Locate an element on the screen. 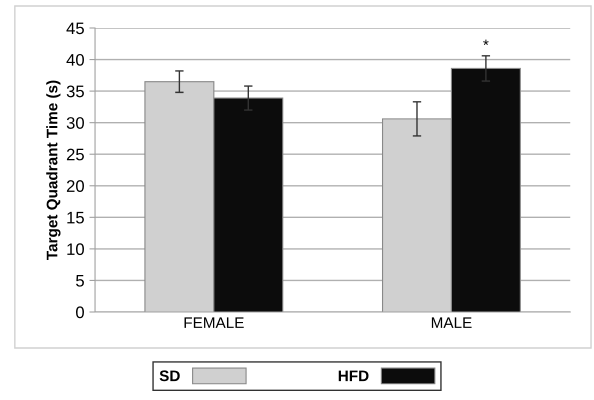  y-tick-label: 25 is located at coordinates (75, 154).